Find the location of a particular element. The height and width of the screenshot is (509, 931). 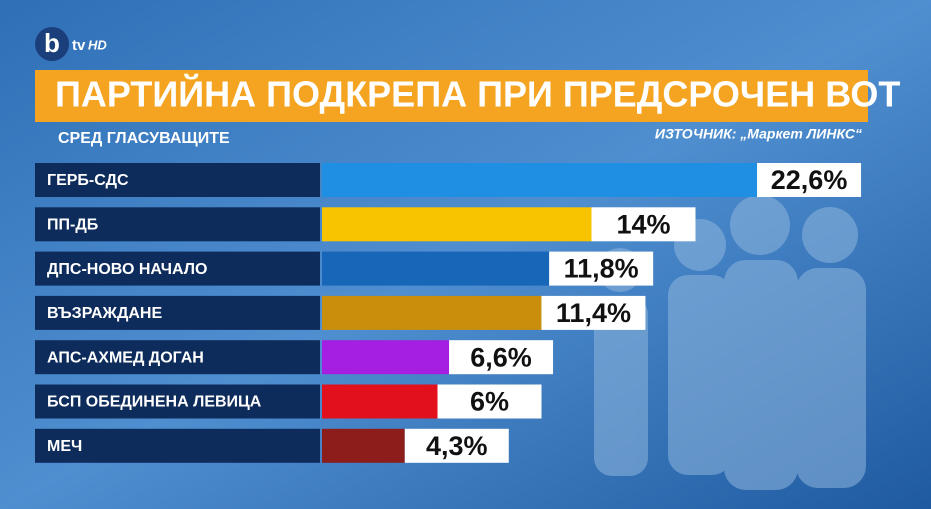

category-label: МЕЧ is located at coordinates (64, 446).